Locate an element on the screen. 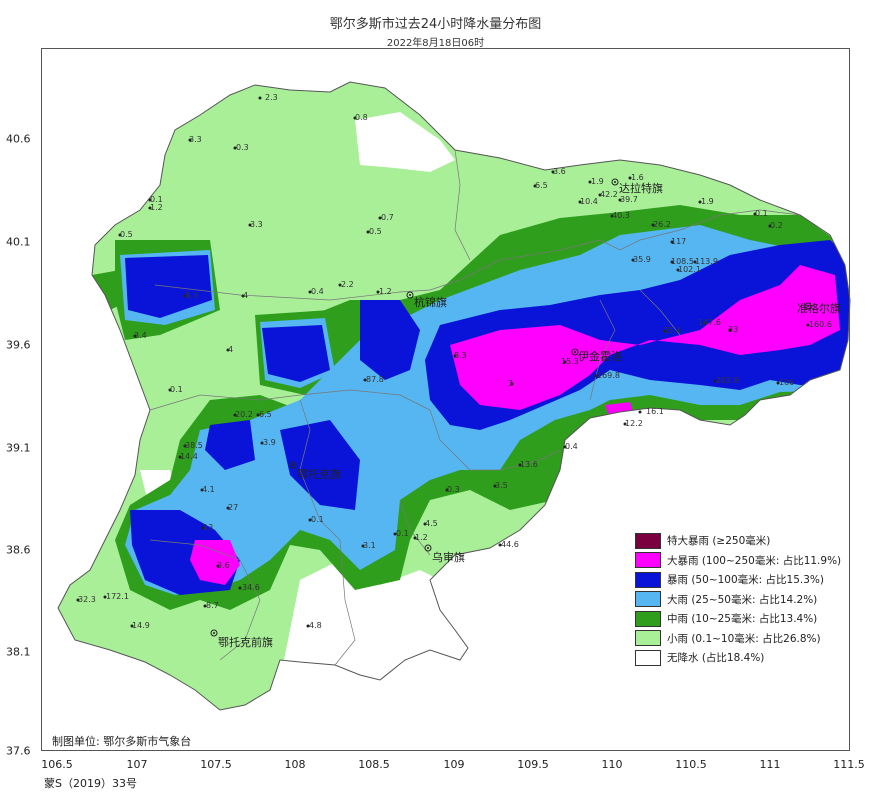 The height and width of the screenshot is (799, 871). station-value: 2.3 is located at coordinates (271, 97).